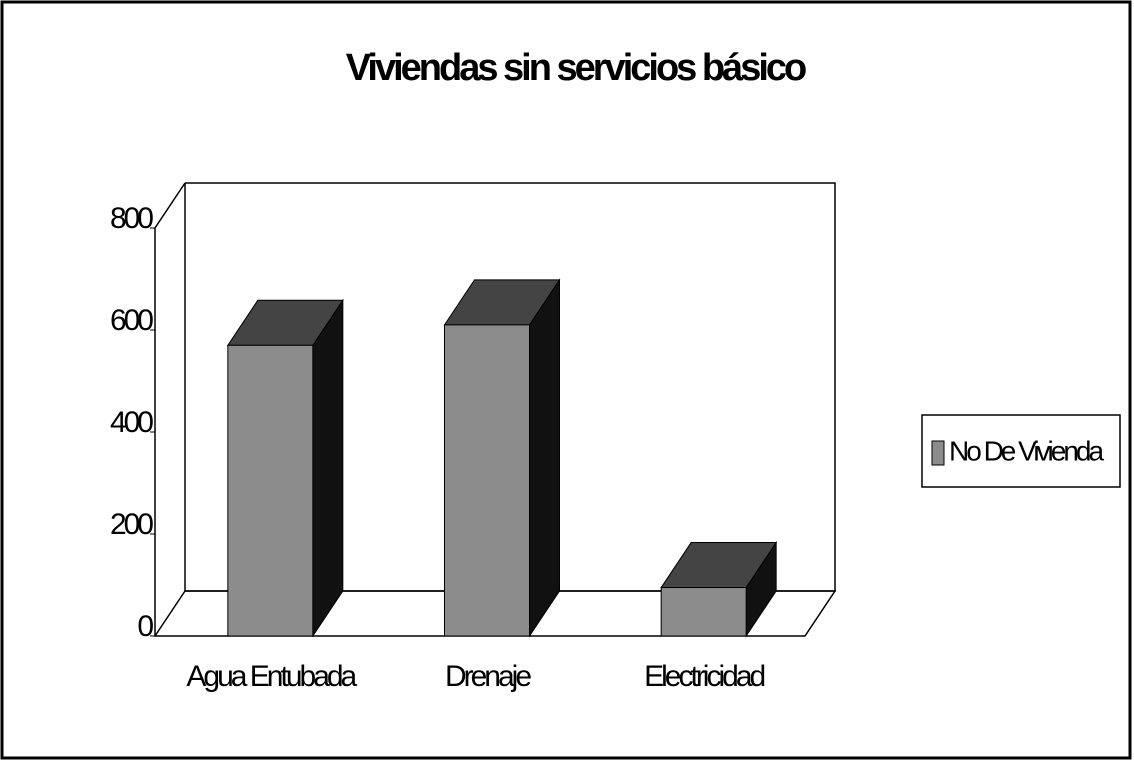  What do you see at coordinates (131, 218) in the screenshot?
I see `y-tick-label: 800` at bounding box center [131, 218].